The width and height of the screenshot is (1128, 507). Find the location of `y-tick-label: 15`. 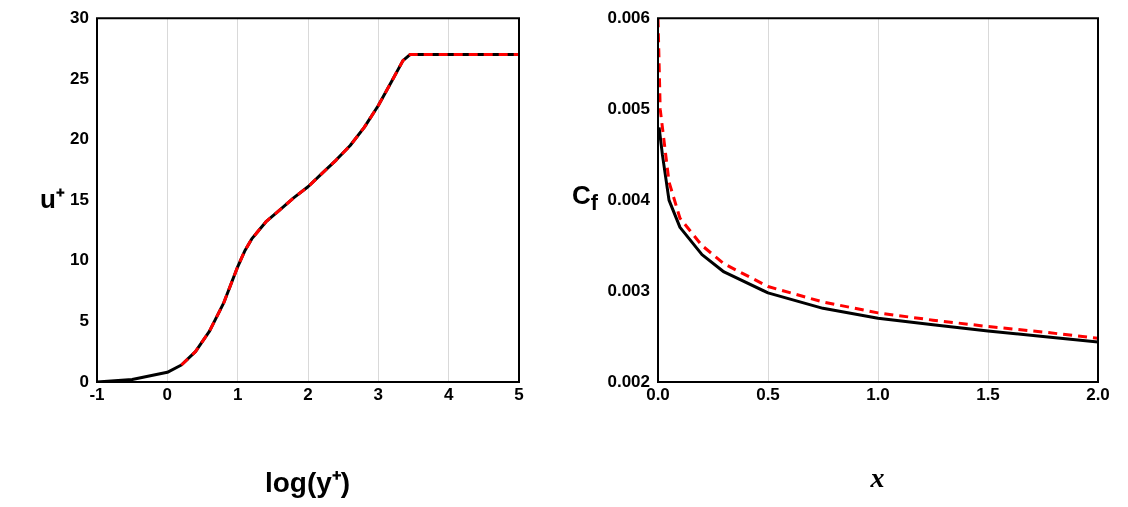

y-tick-label: 15 is located at coordinates (79, 199).